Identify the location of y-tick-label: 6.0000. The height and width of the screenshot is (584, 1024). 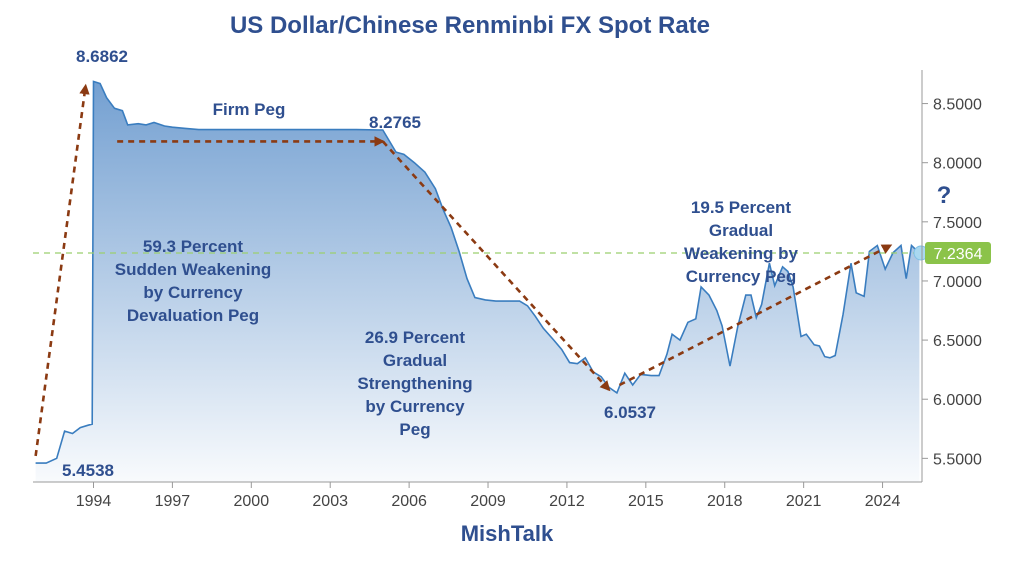
(957, 400).